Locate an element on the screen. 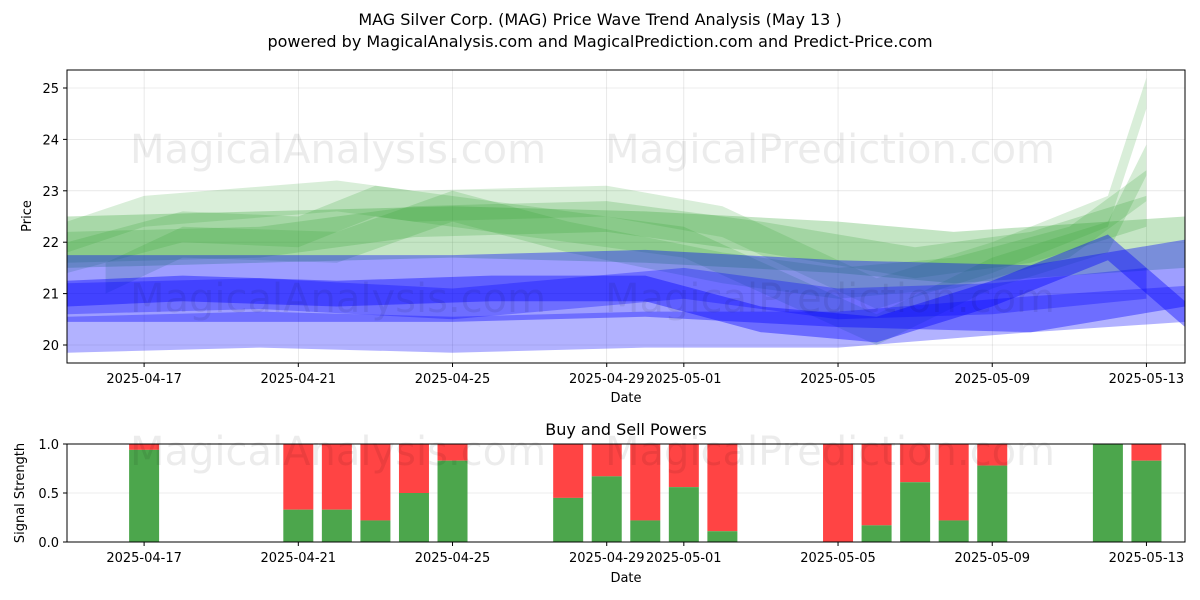 The height and width of the screenshot is (600, 1200). signal-x-tick-label: 2025-04-25 is located at coordinates (453, 558).